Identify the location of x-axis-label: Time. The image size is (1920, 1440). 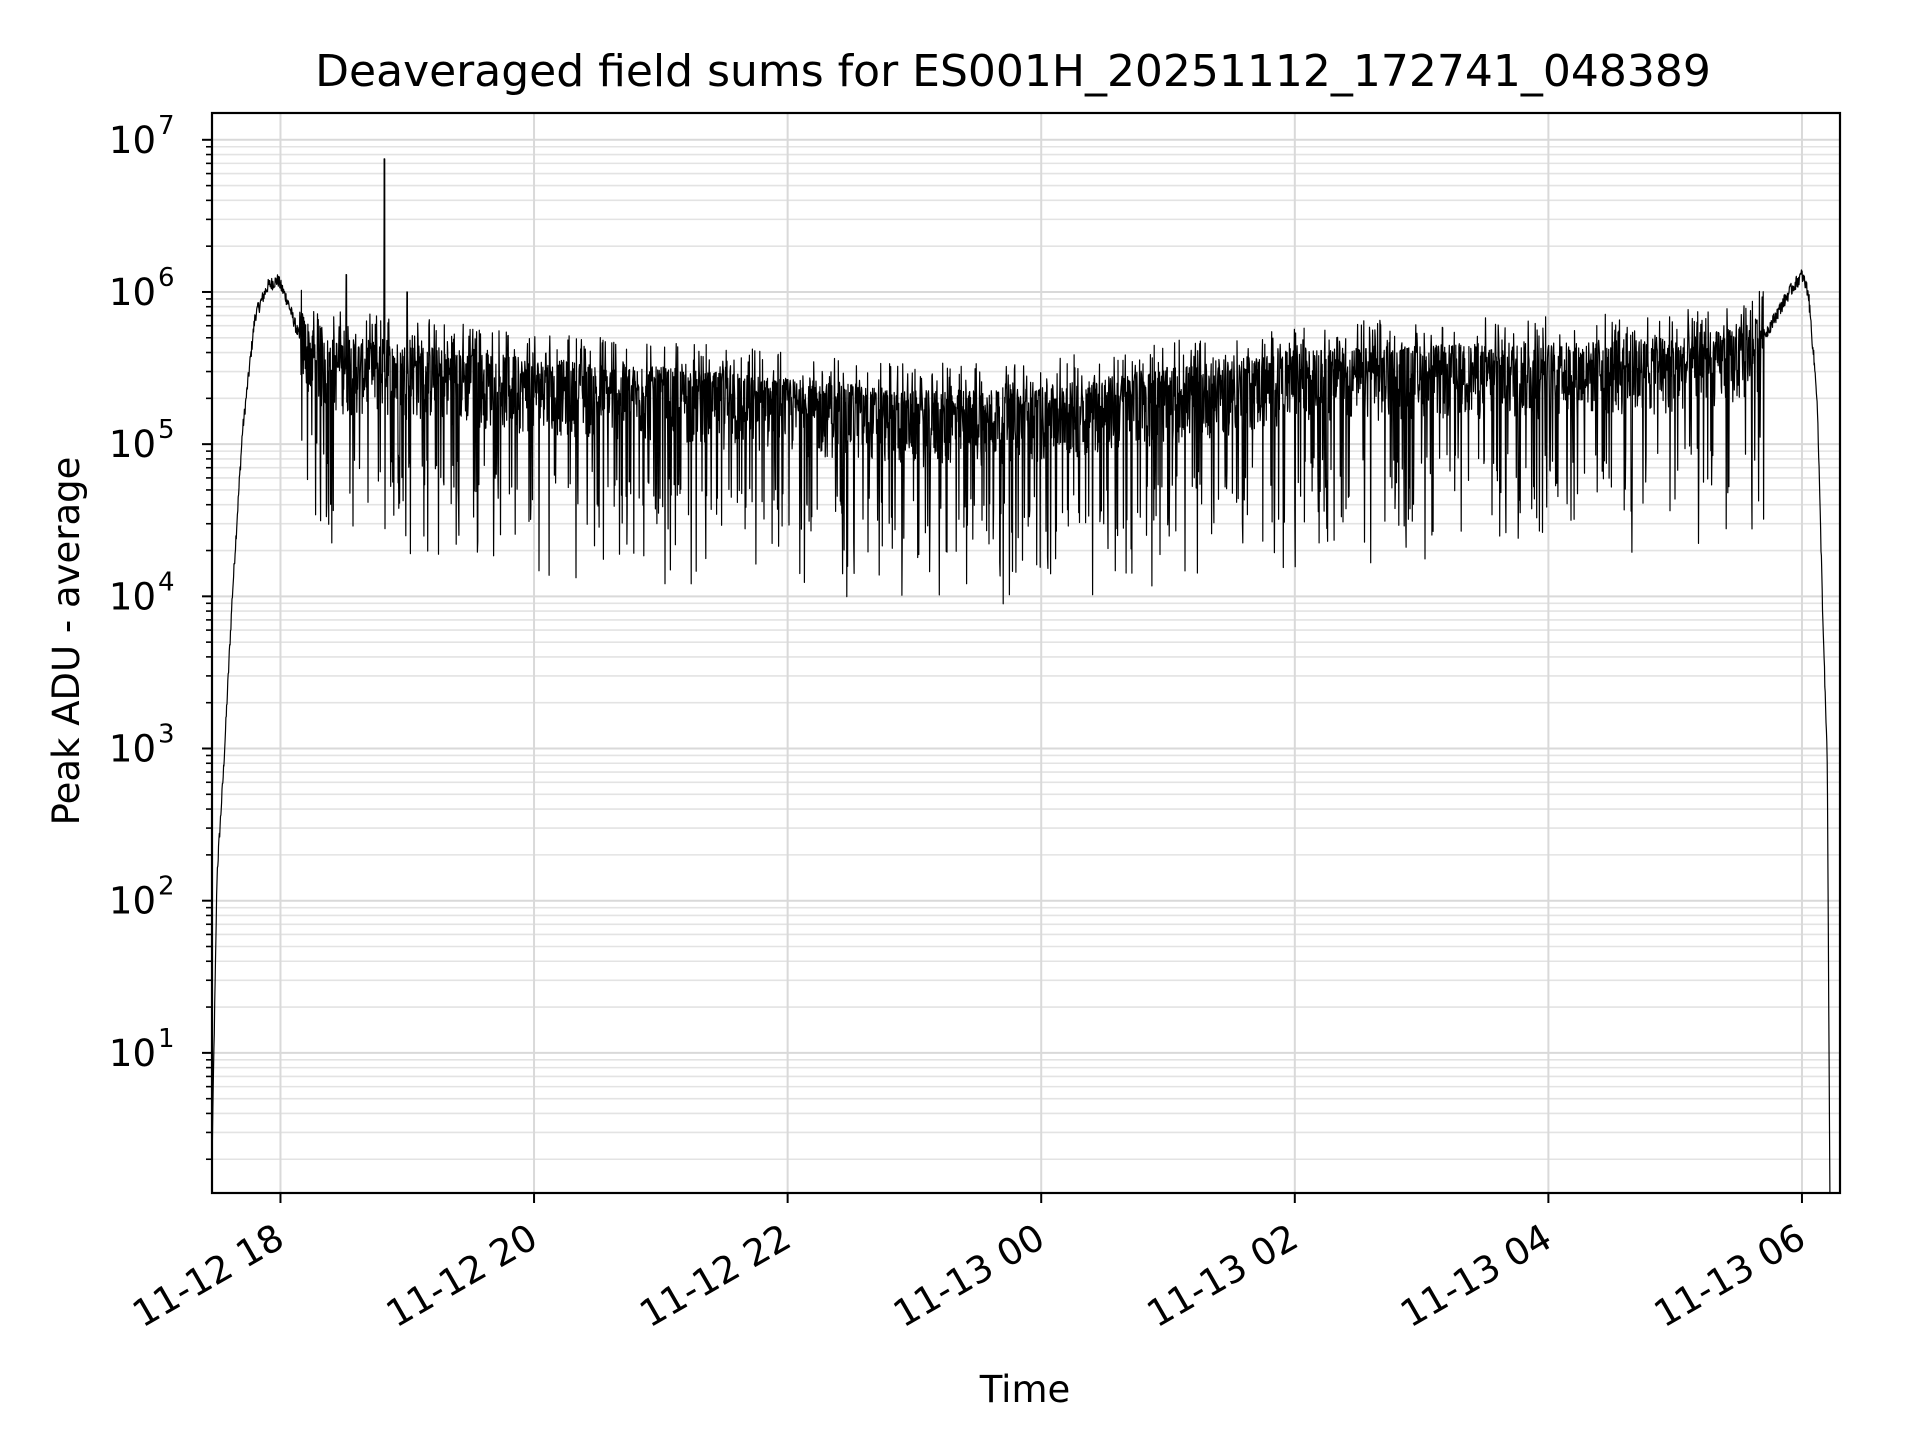
(1025, 1389).